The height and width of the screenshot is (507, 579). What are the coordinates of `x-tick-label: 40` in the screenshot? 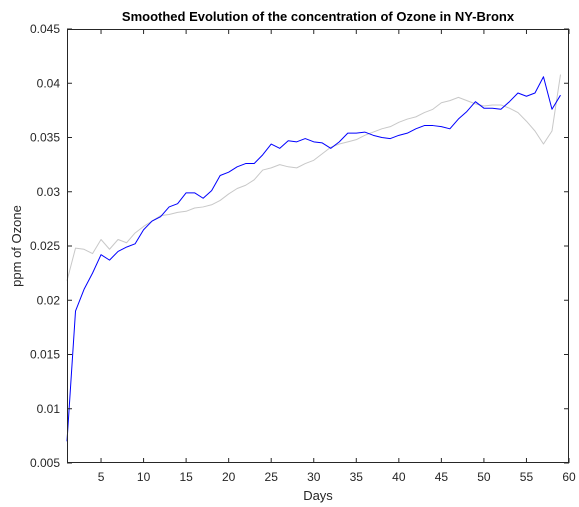 It's located at (399, 477).